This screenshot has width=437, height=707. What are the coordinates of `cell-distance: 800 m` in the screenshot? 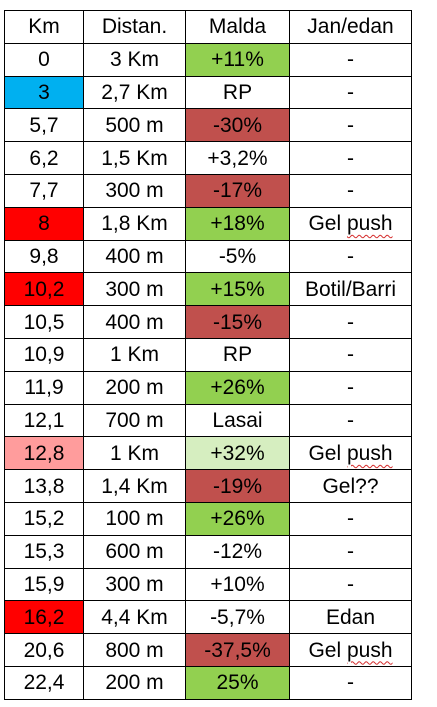 It's located at (134, 650).